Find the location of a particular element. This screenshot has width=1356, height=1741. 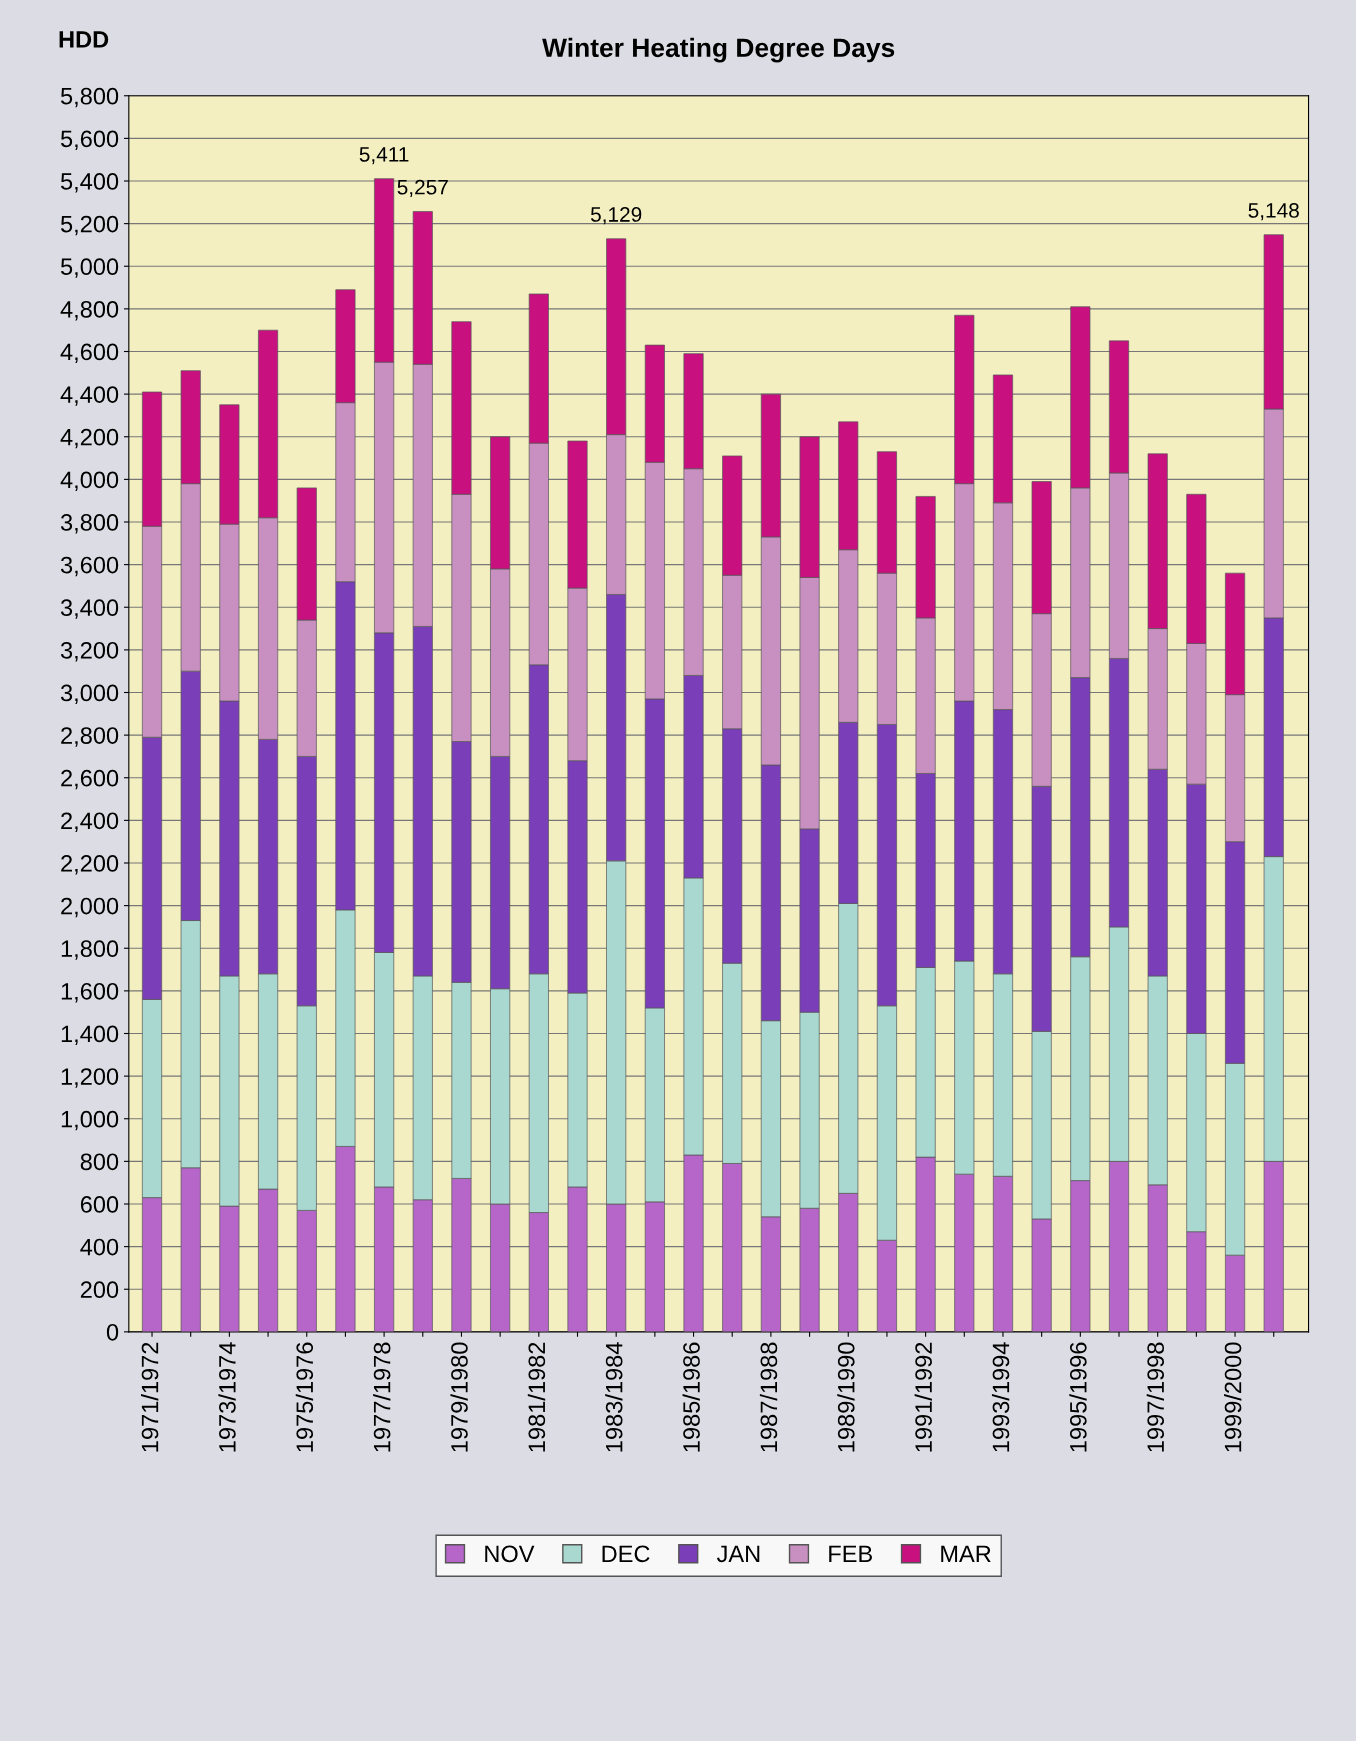

legend-label: NOV is located at coordinates (510, 1554).